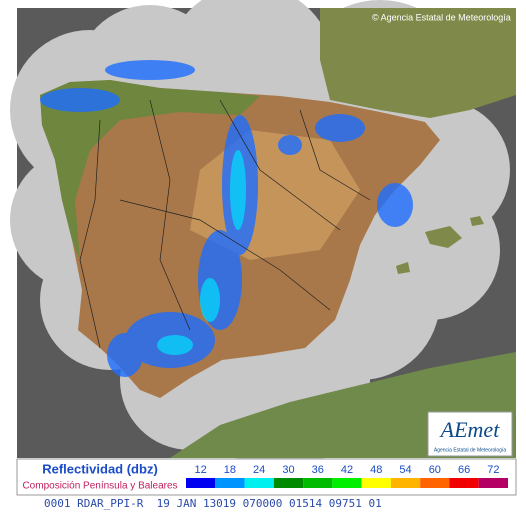 The image size is (526, 516). I want to click on ibiza, so click(403, 268).